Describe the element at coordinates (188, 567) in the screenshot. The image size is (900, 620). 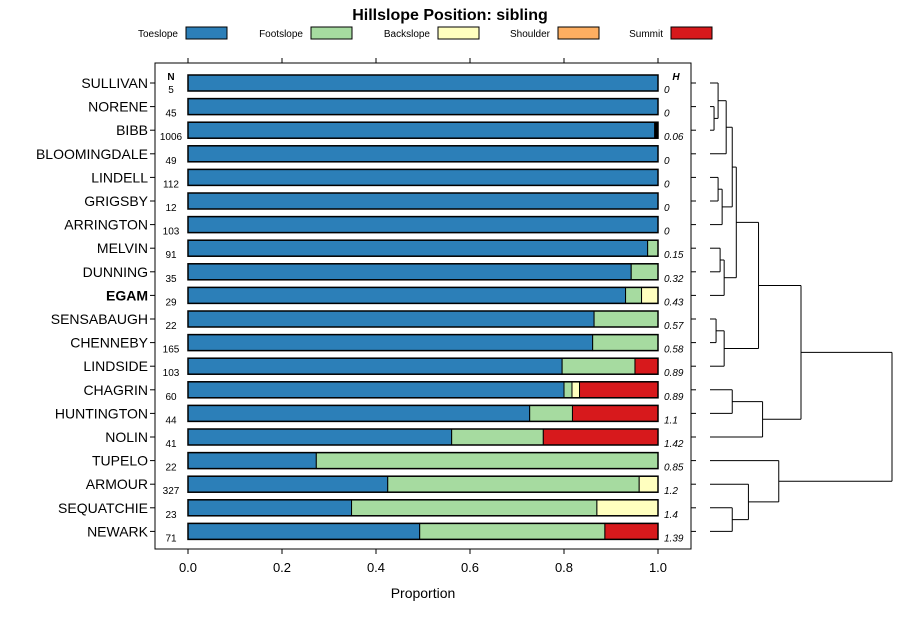
I see `x-tick-label: 0.0` at that location.